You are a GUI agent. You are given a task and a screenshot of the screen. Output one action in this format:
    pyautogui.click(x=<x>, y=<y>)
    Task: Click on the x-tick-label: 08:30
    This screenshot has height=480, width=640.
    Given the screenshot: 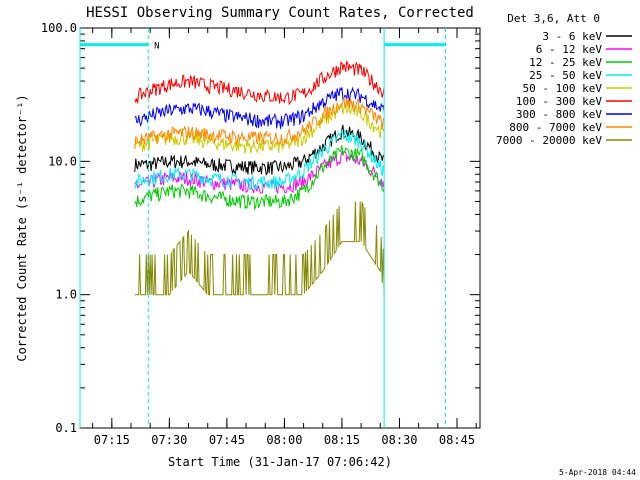 What is the action you would take?
    pyautogui.click(x=399, y=440)
    